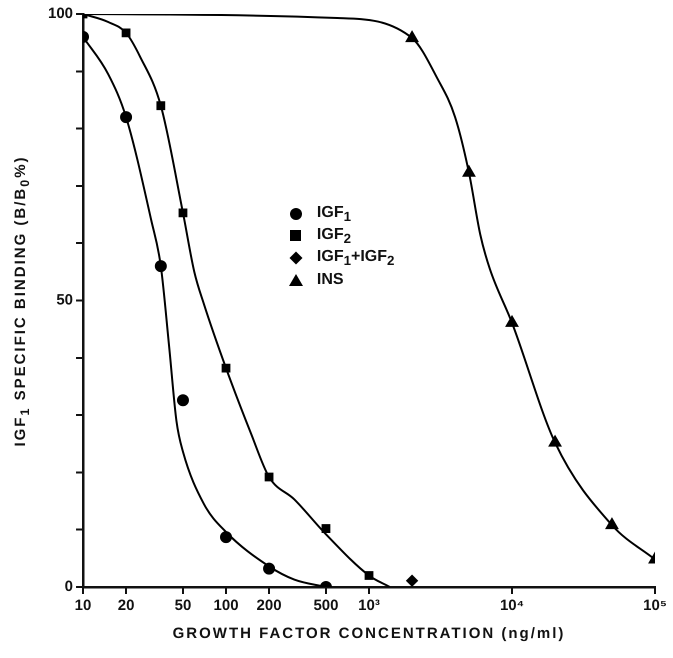  Describe the element at coordinates (325, 605) in the screenshot. I see `x-tick-label: 500` at that location.